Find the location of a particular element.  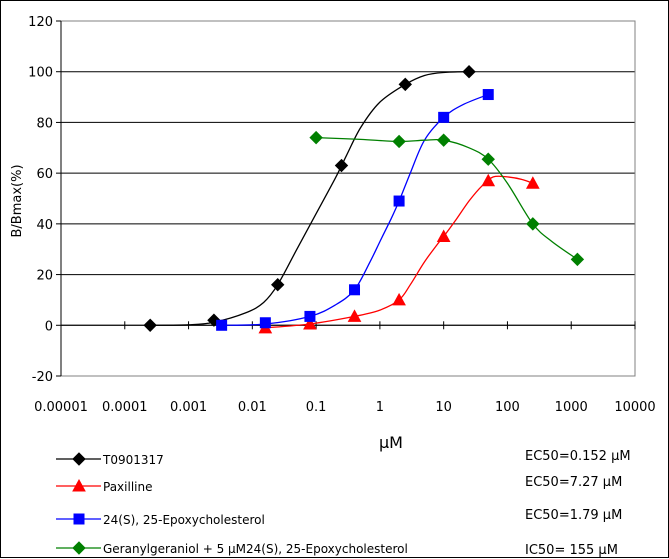

x-tick-label: 0.01 is located at coordinates (252, 407).